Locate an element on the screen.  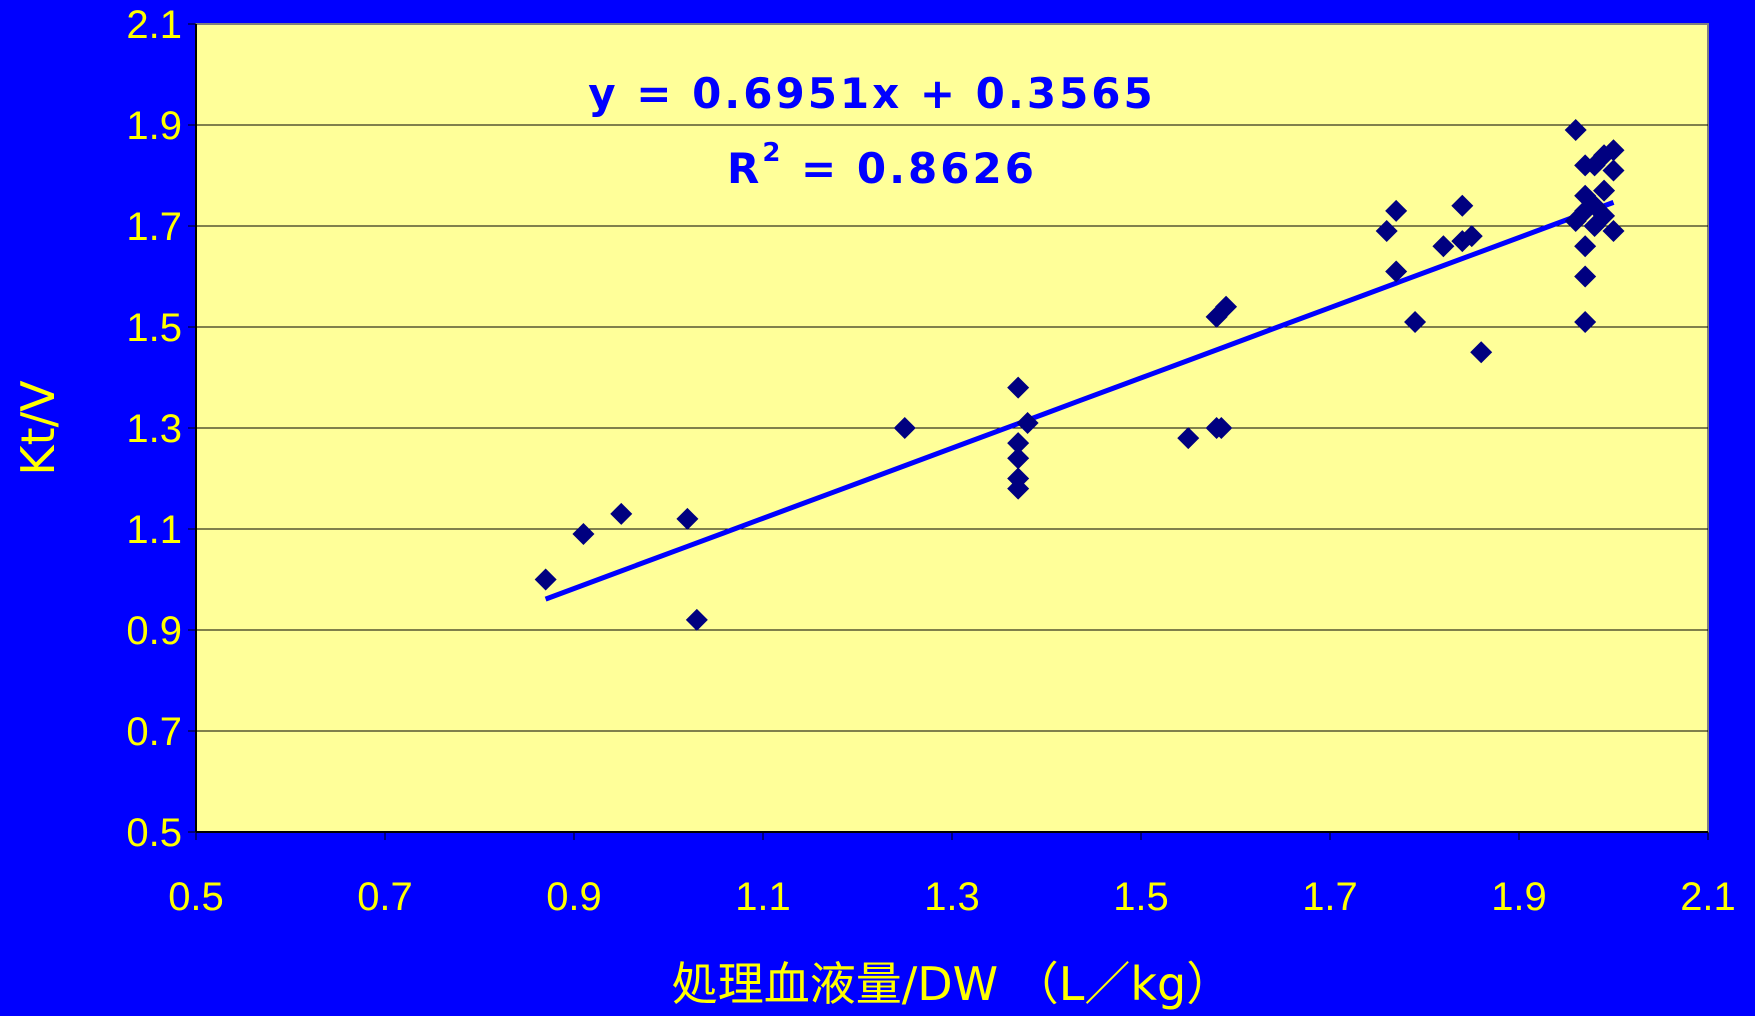
x-tick-label: 1.5 is located at coordinates (1141, 897).